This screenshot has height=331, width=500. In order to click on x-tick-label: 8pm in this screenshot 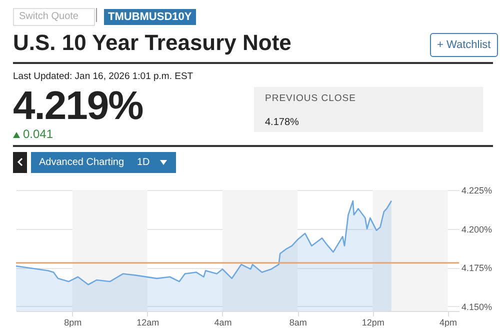, I will do `click(73, 323)`.